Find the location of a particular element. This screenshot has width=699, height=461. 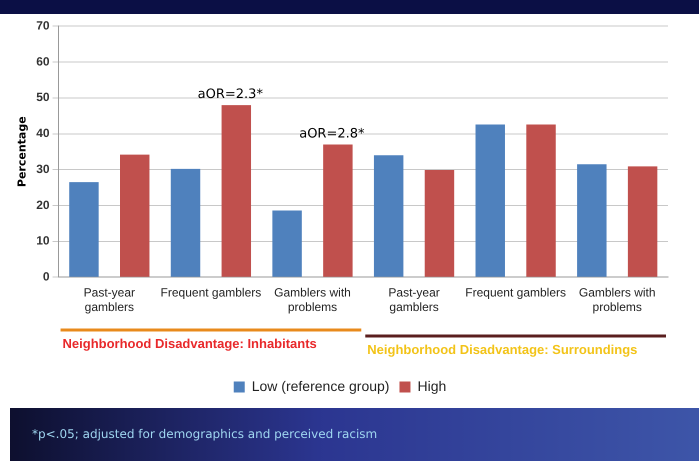

y-tick-label: 30 is located at coordinates (43, 169).